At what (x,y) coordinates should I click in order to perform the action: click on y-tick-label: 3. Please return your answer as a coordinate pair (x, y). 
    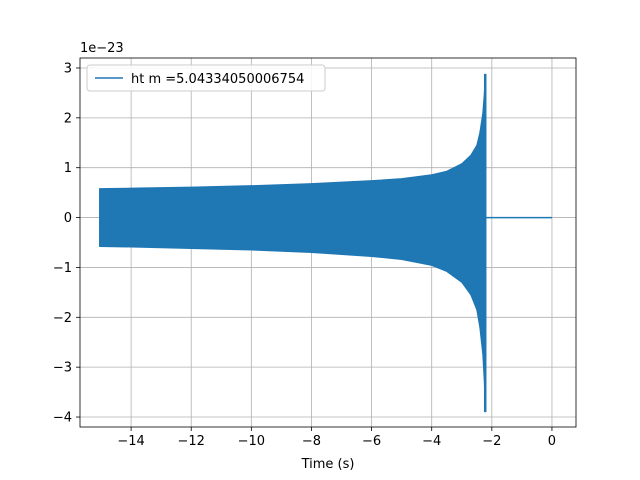
    Looking at the image, I should click on (68, 68).